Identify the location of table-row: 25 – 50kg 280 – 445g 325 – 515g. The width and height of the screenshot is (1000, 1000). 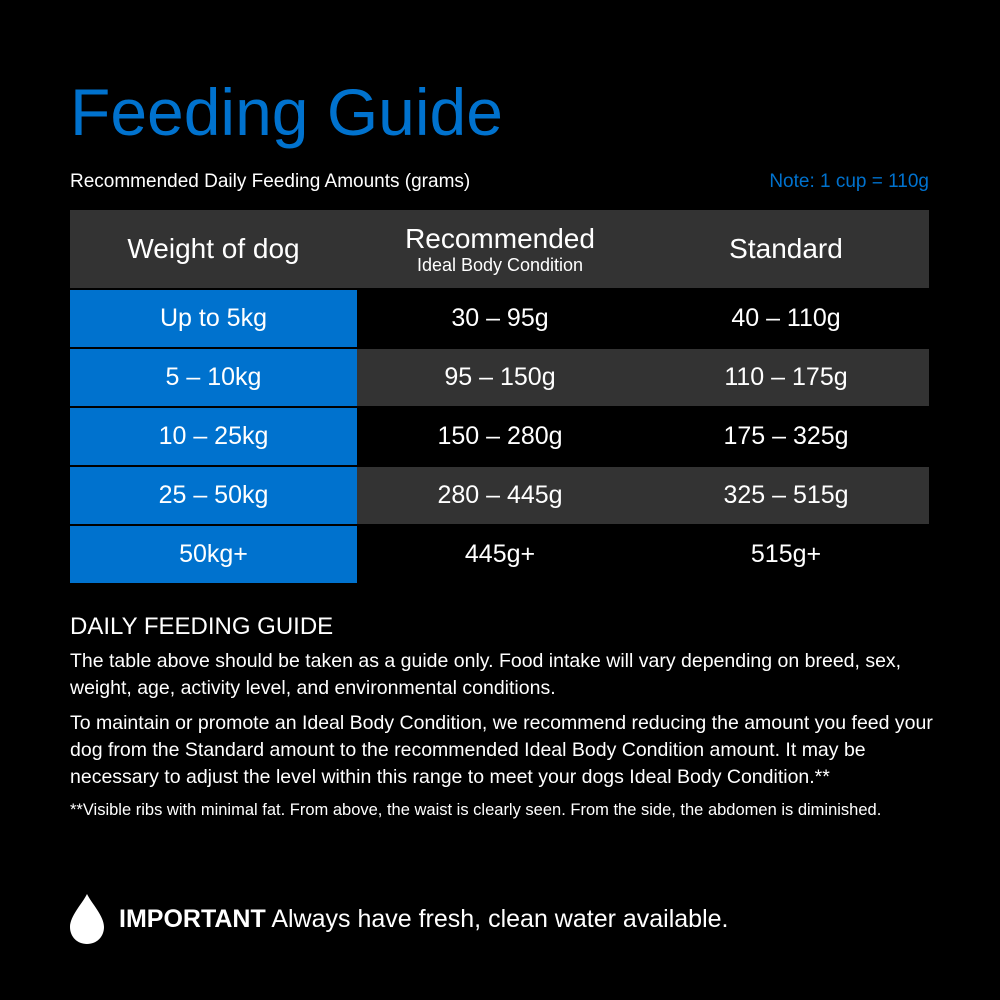
(499, 495).